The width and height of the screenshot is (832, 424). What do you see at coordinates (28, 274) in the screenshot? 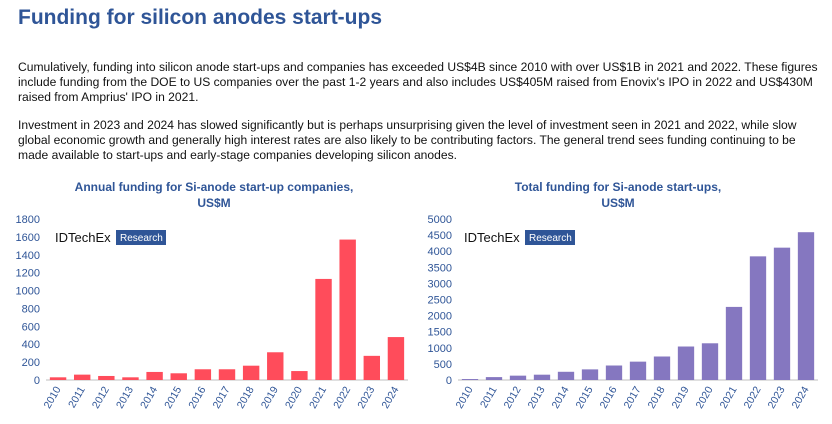
I see `y-tick-label: 1200` at bounding box center [28, 274].